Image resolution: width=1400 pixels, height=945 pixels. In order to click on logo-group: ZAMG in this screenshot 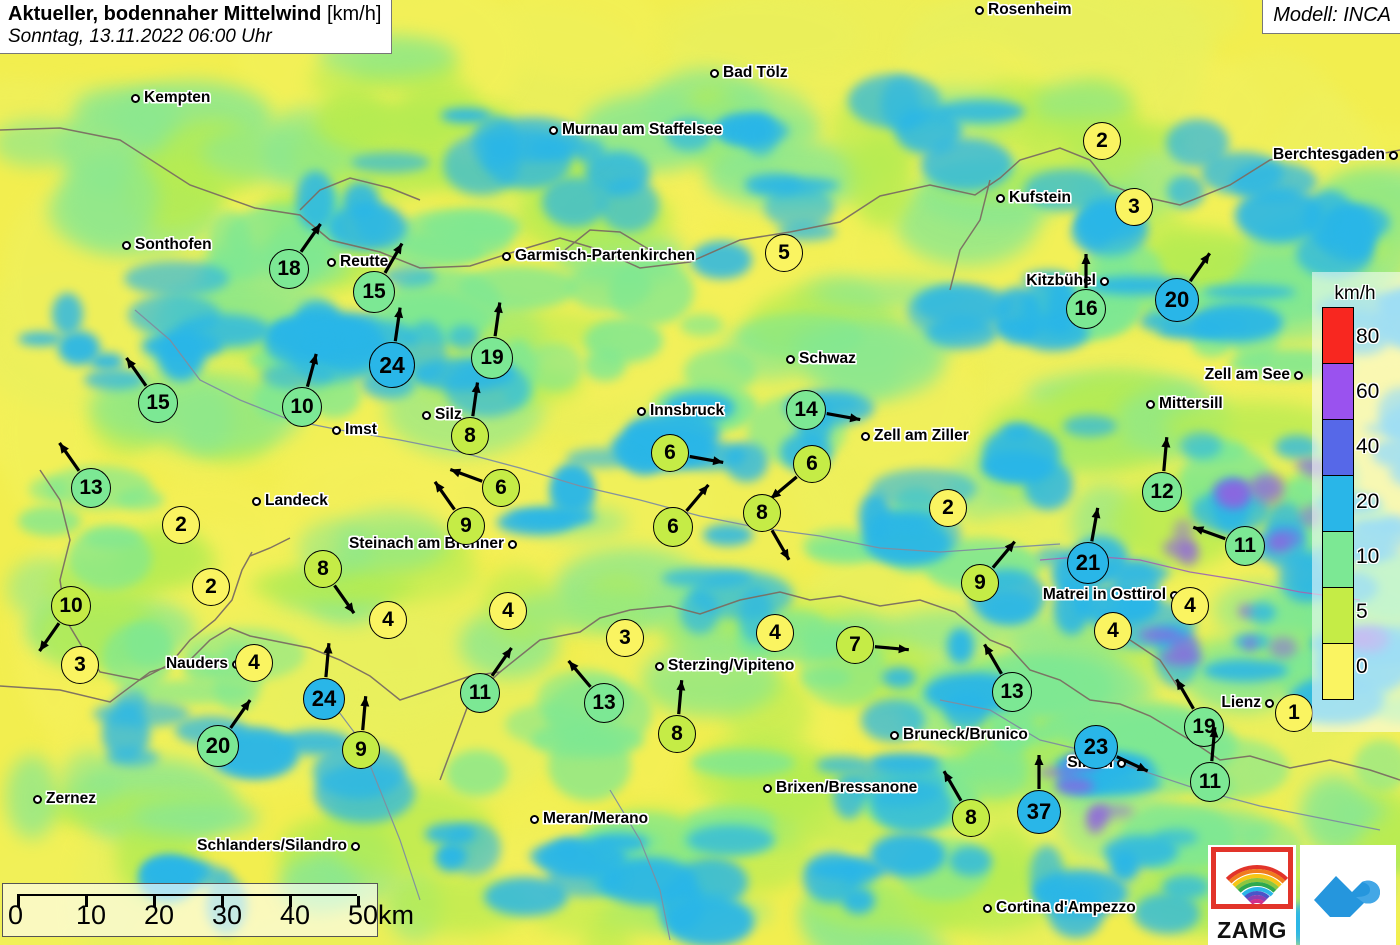, I will do `click(1302, 895)`.